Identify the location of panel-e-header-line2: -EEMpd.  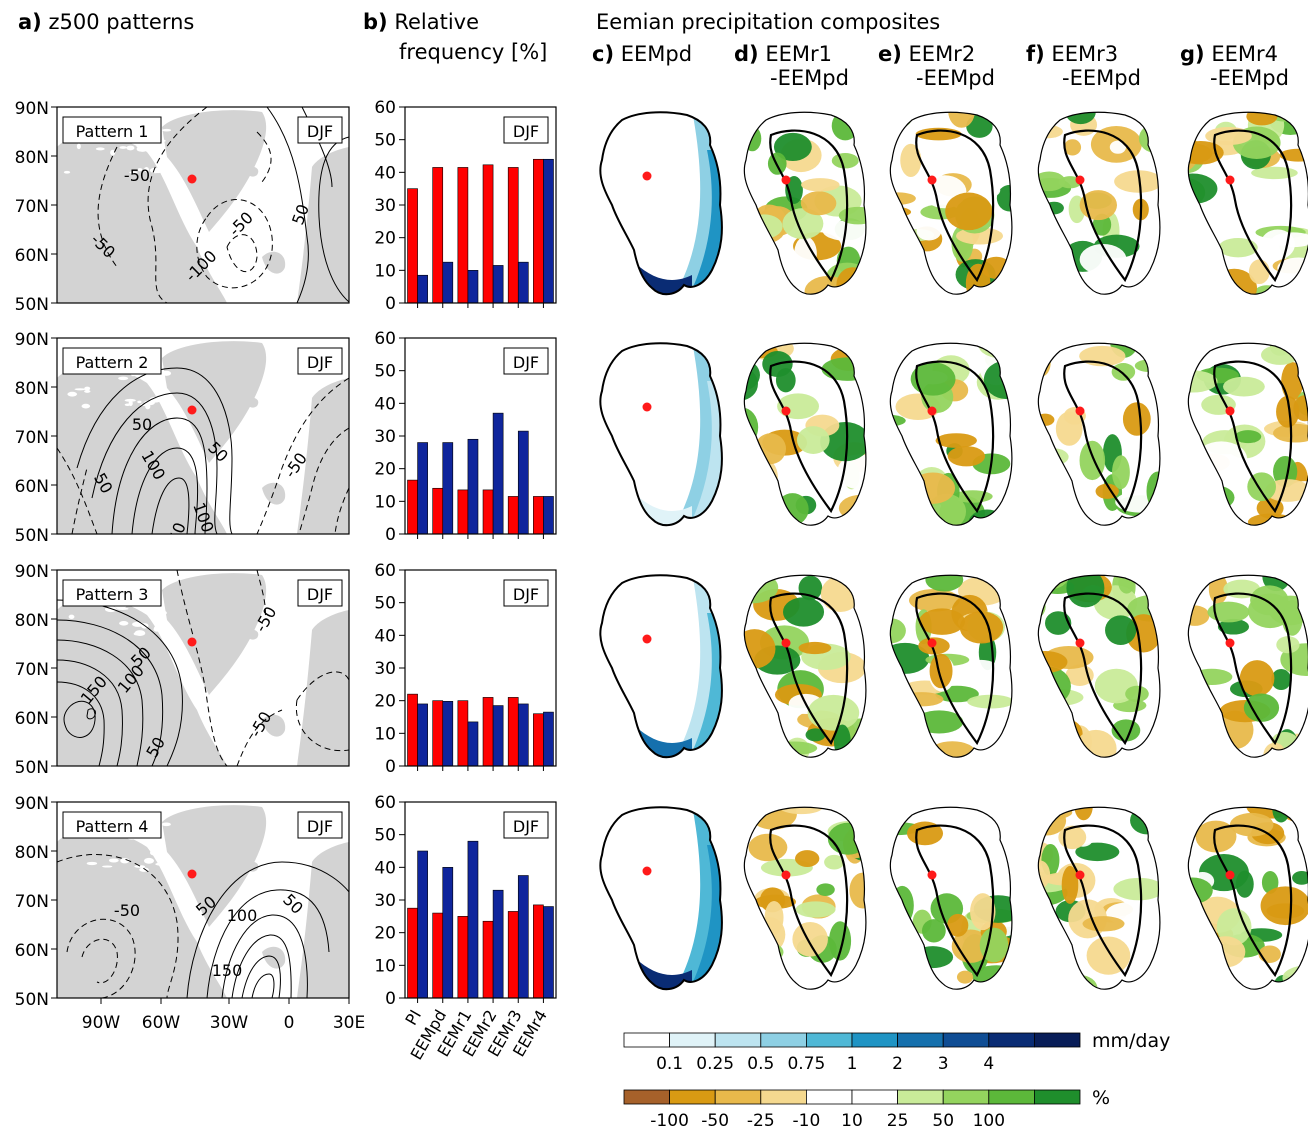
(955, 78).